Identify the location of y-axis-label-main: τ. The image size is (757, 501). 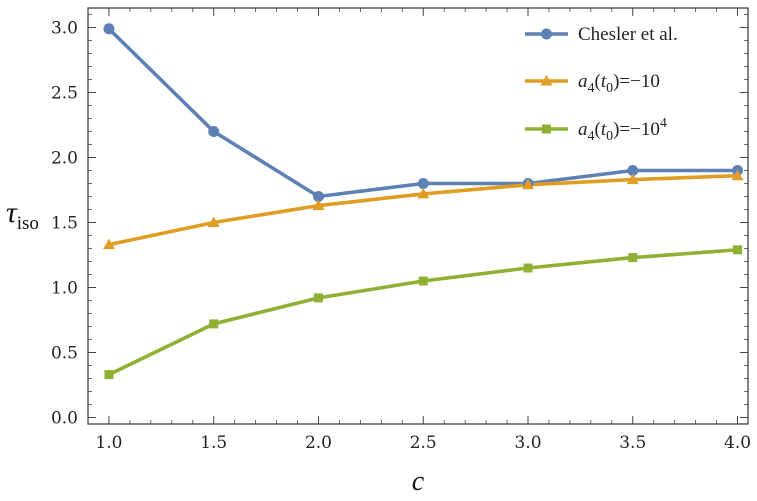
(12, 212).